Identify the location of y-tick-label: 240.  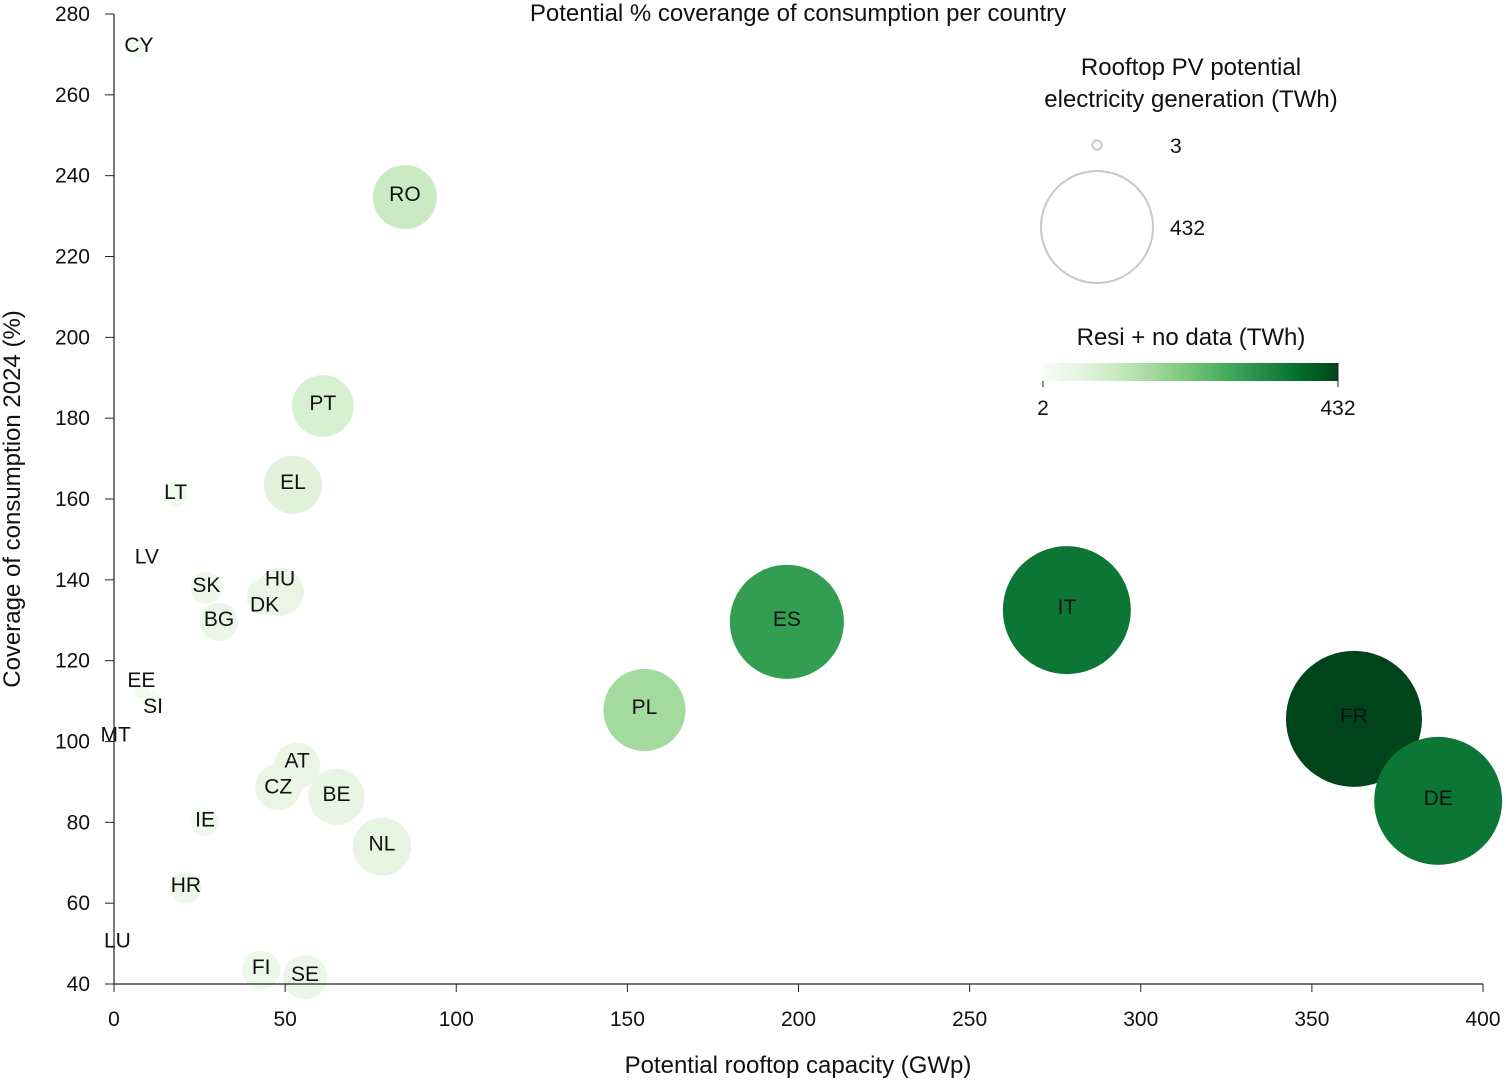
(72, 176).